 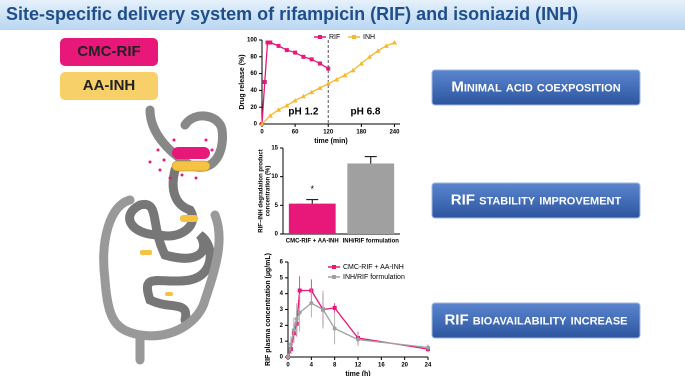 I want to click on cmc-rif-label: CMC-RIF, so click(x=108, y=51).